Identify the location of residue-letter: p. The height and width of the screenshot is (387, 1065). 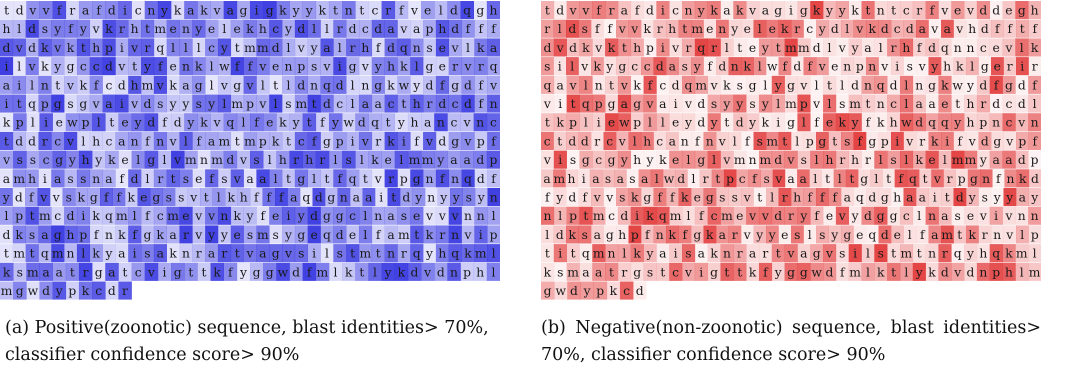
(481, 141).